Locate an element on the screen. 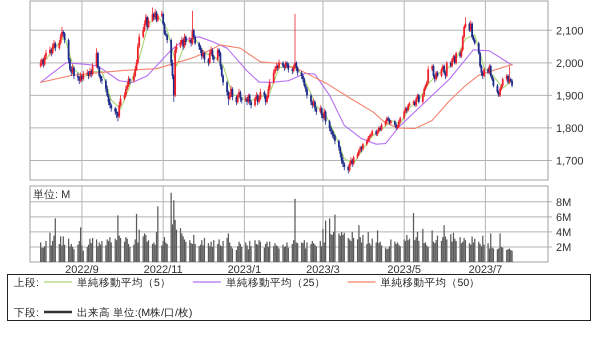  x-tick-label: 2023/1 is located at coordinates (245, 270).